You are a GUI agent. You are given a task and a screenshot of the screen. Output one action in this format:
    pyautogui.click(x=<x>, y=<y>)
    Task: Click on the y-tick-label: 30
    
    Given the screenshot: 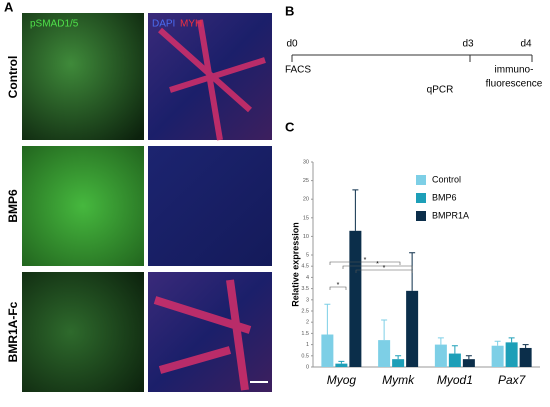 What is the action you would take?
    pyautogui.click(x=306, y=162)
    